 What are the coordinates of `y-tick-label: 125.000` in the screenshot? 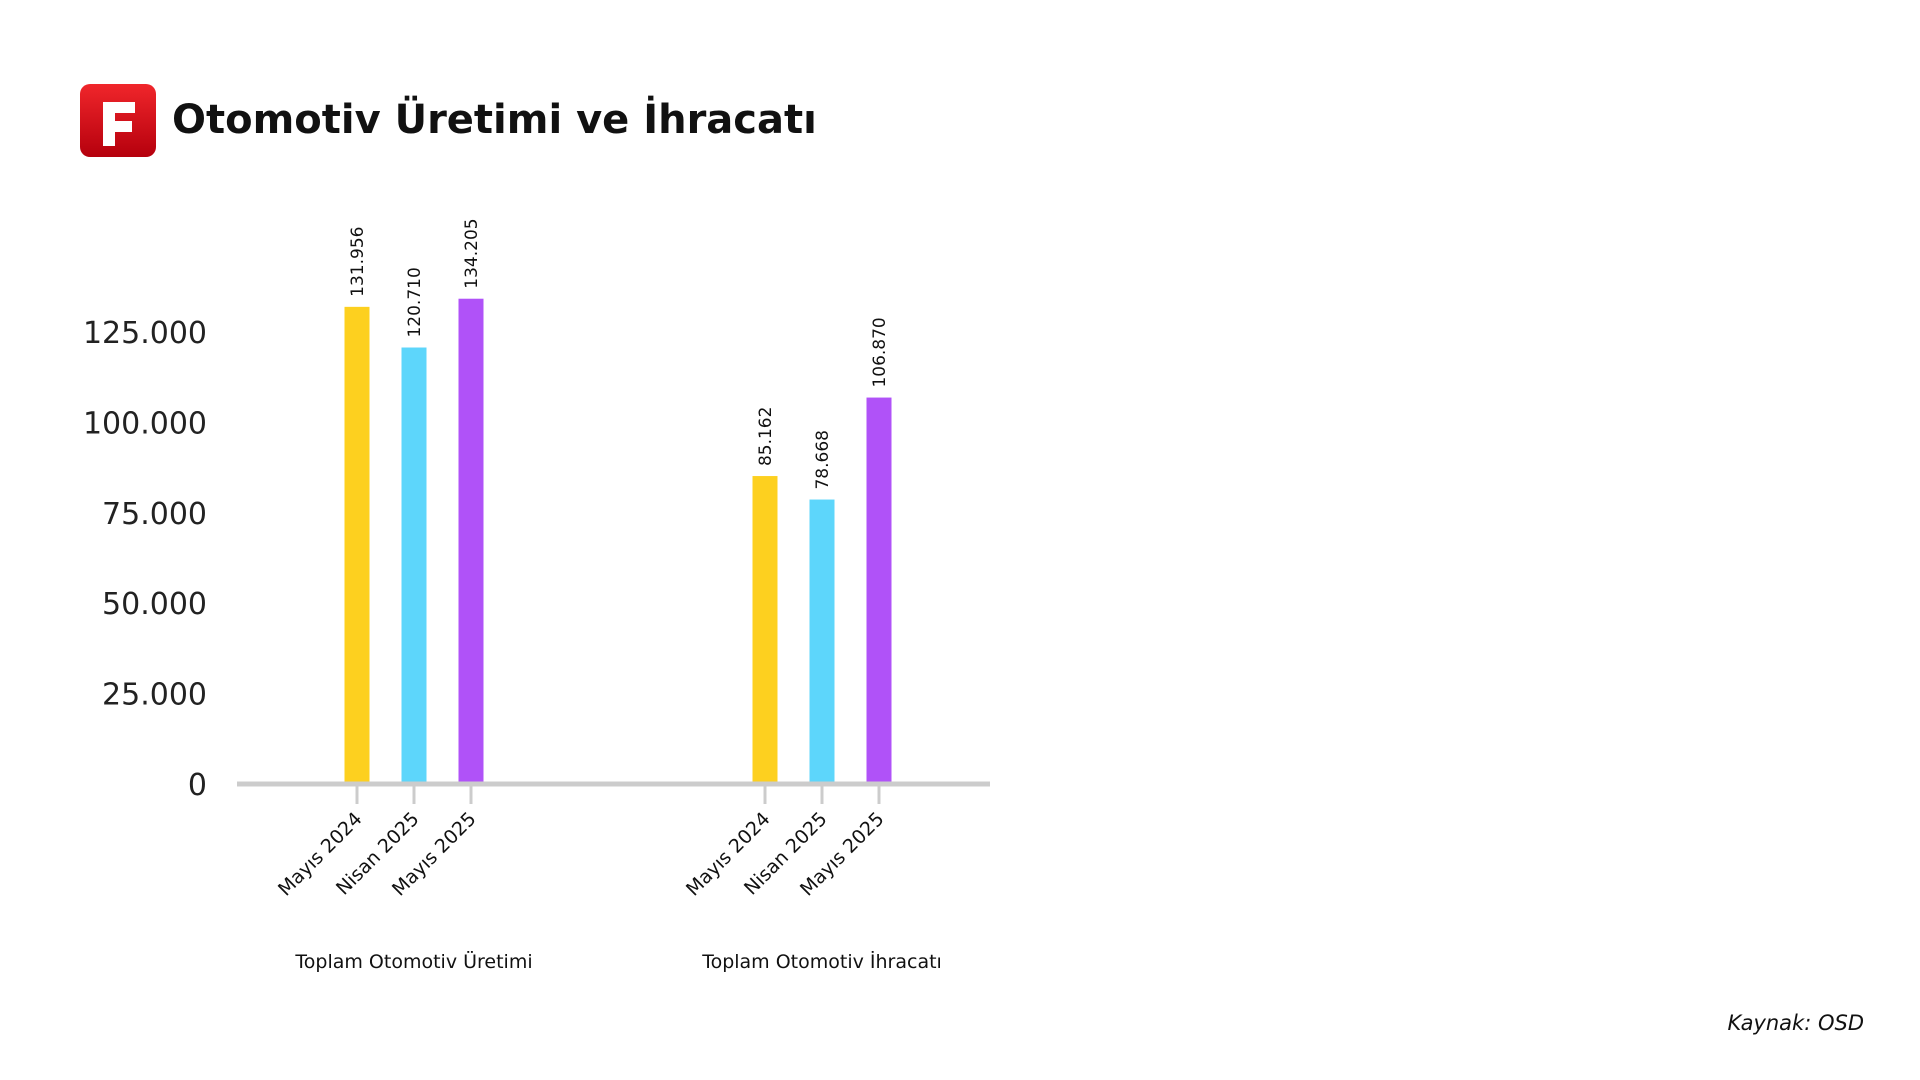 It's located at (145, 333).